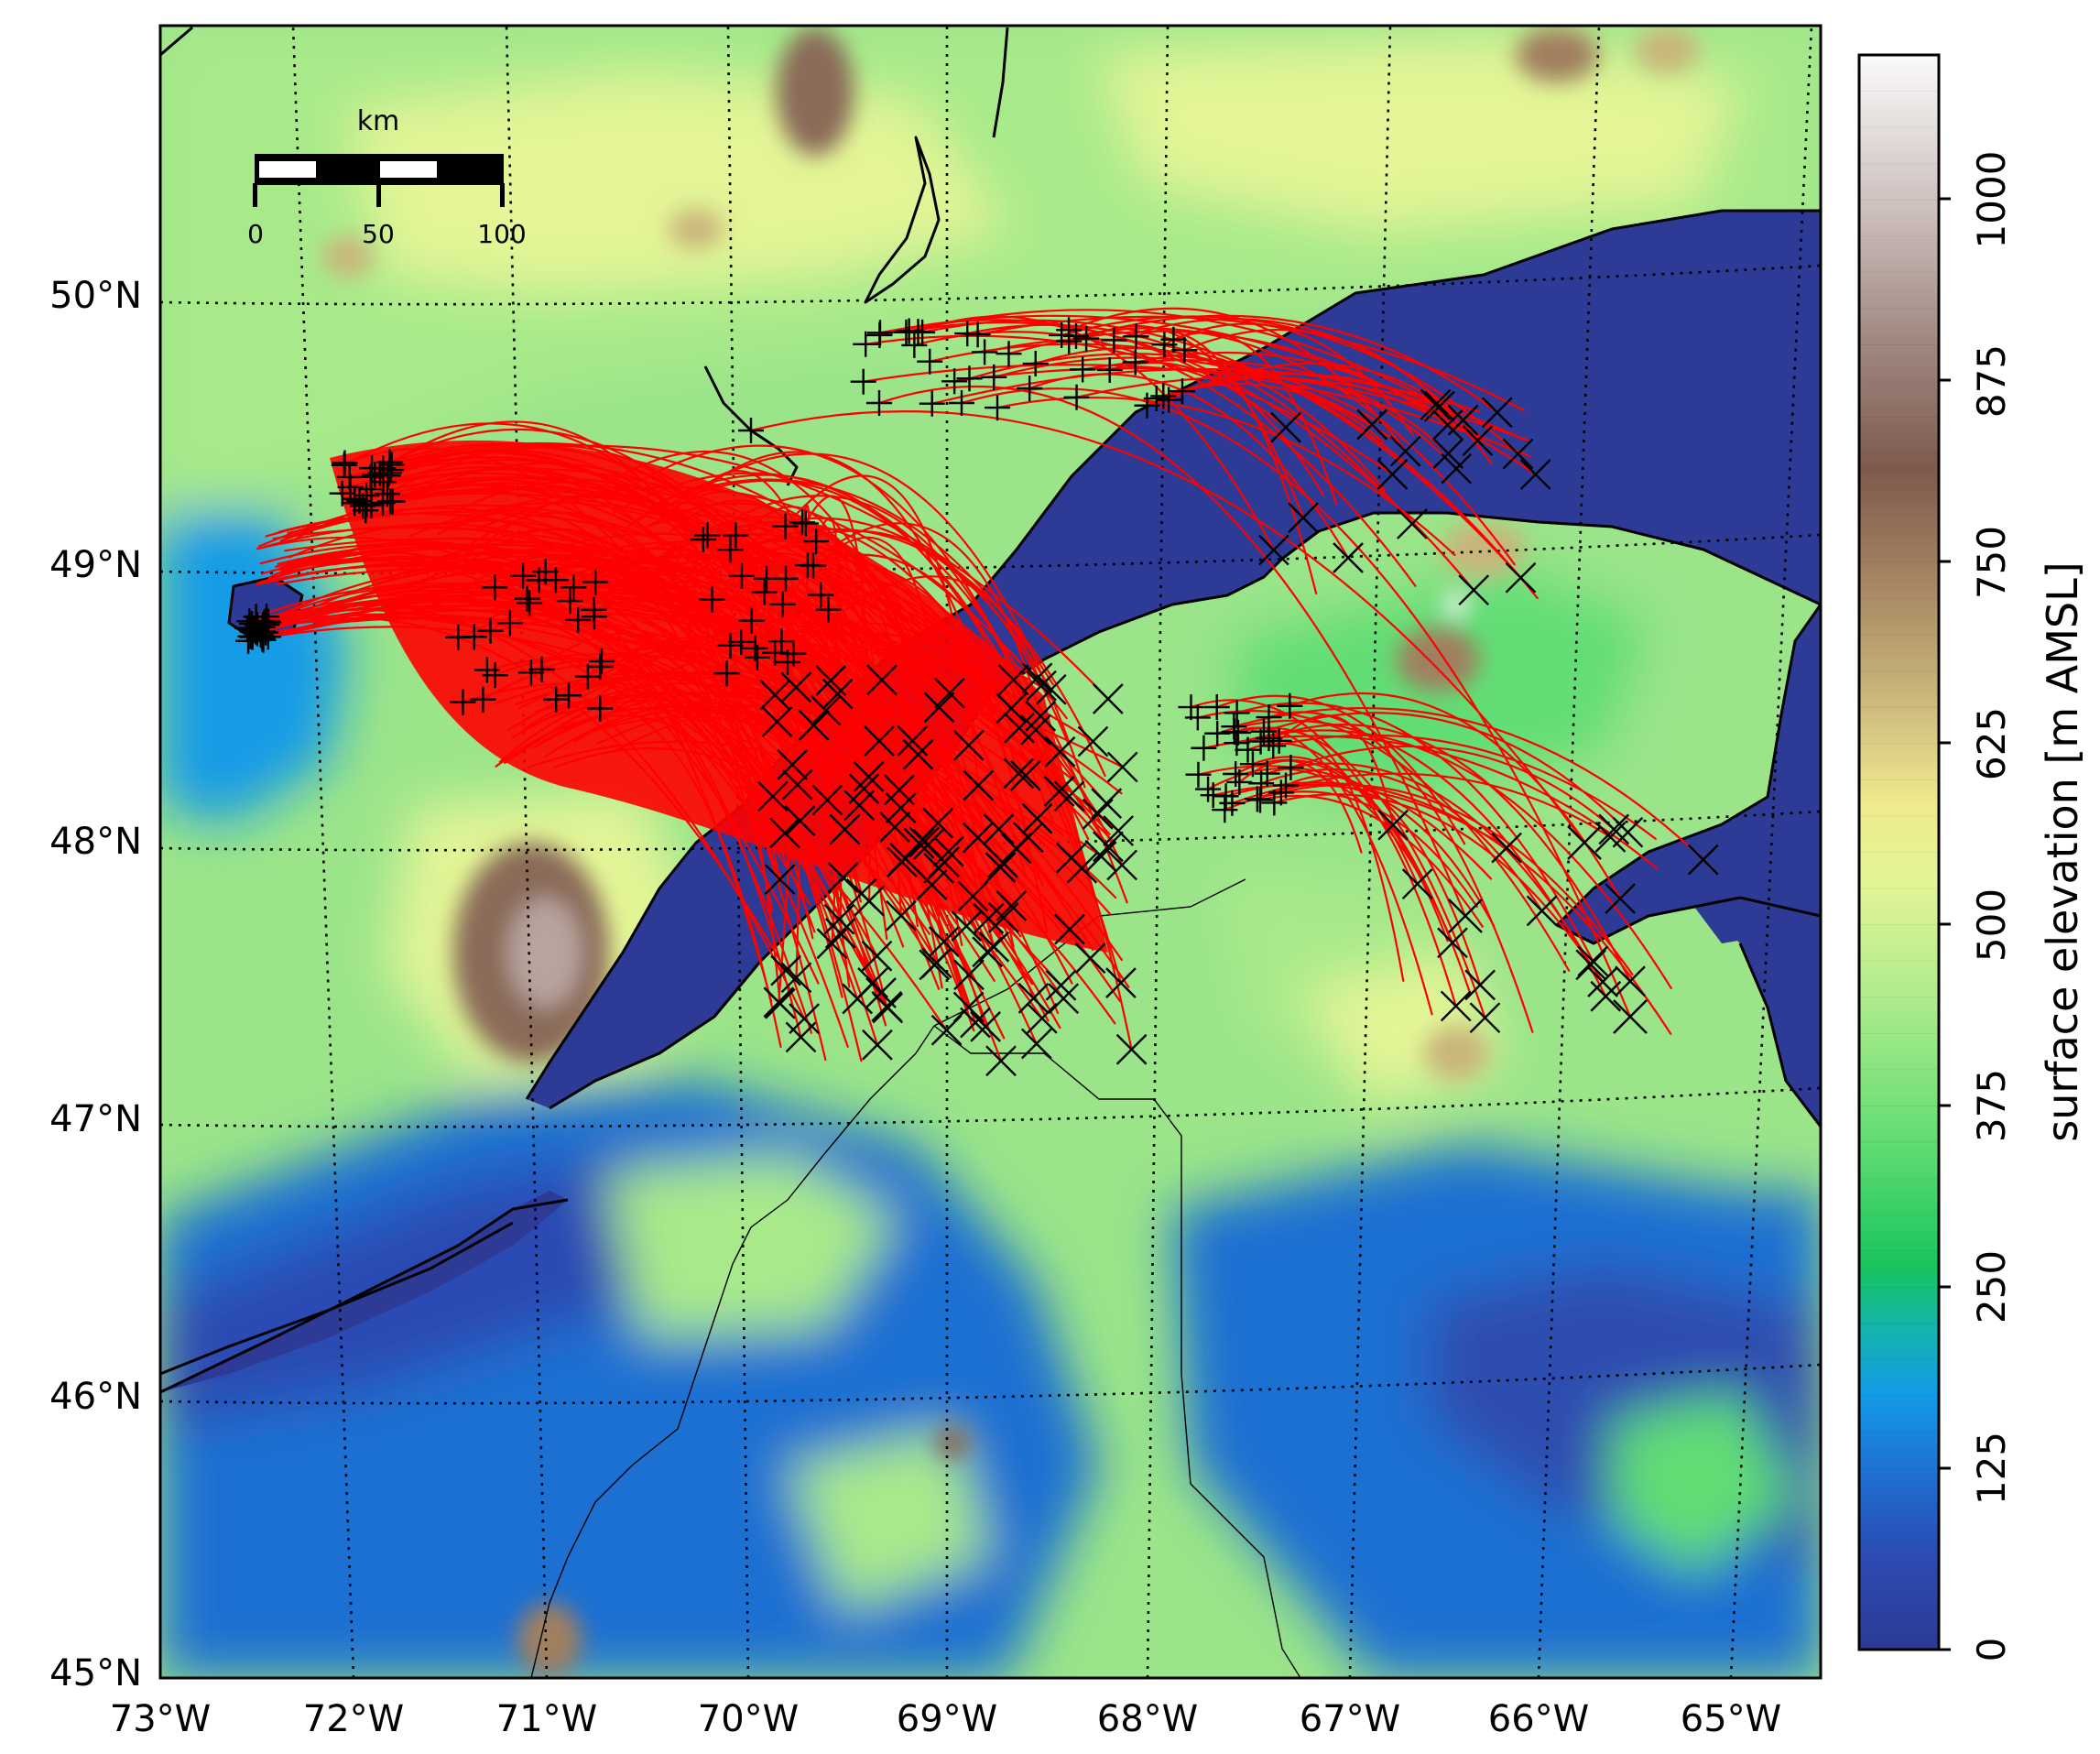  What do you see at coordinates (408, 169) in the screenshot?
I see `scale-bar-segment` at bounding box center [408, 169].